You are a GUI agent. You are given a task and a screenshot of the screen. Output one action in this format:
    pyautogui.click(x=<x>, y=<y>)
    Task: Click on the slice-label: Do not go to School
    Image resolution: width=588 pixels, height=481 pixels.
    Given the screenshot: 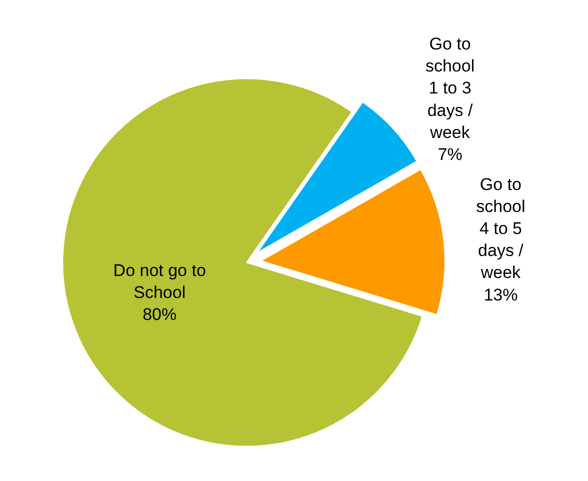 What is the action you would take?
    pyautogui.click(x=159, y=281)
    